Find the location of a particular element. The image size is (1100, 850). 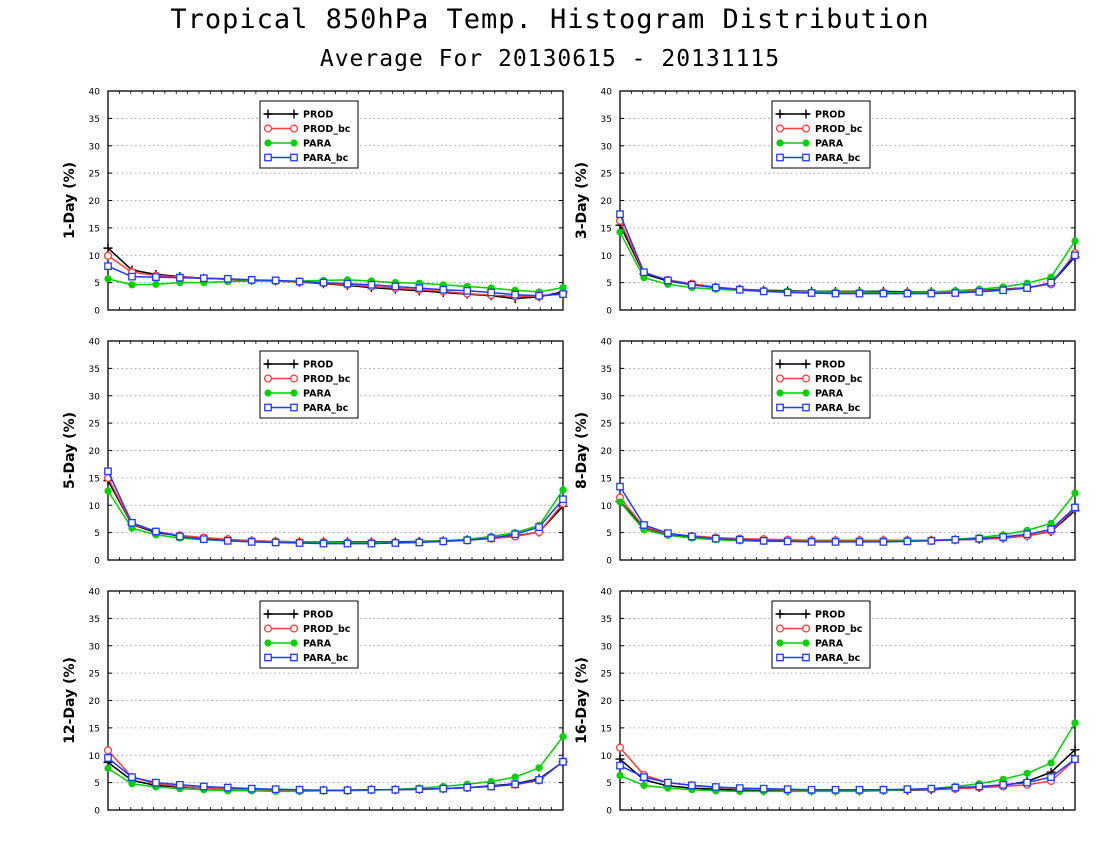

y-tick-label: 15 is located at coordinates (606, 729).